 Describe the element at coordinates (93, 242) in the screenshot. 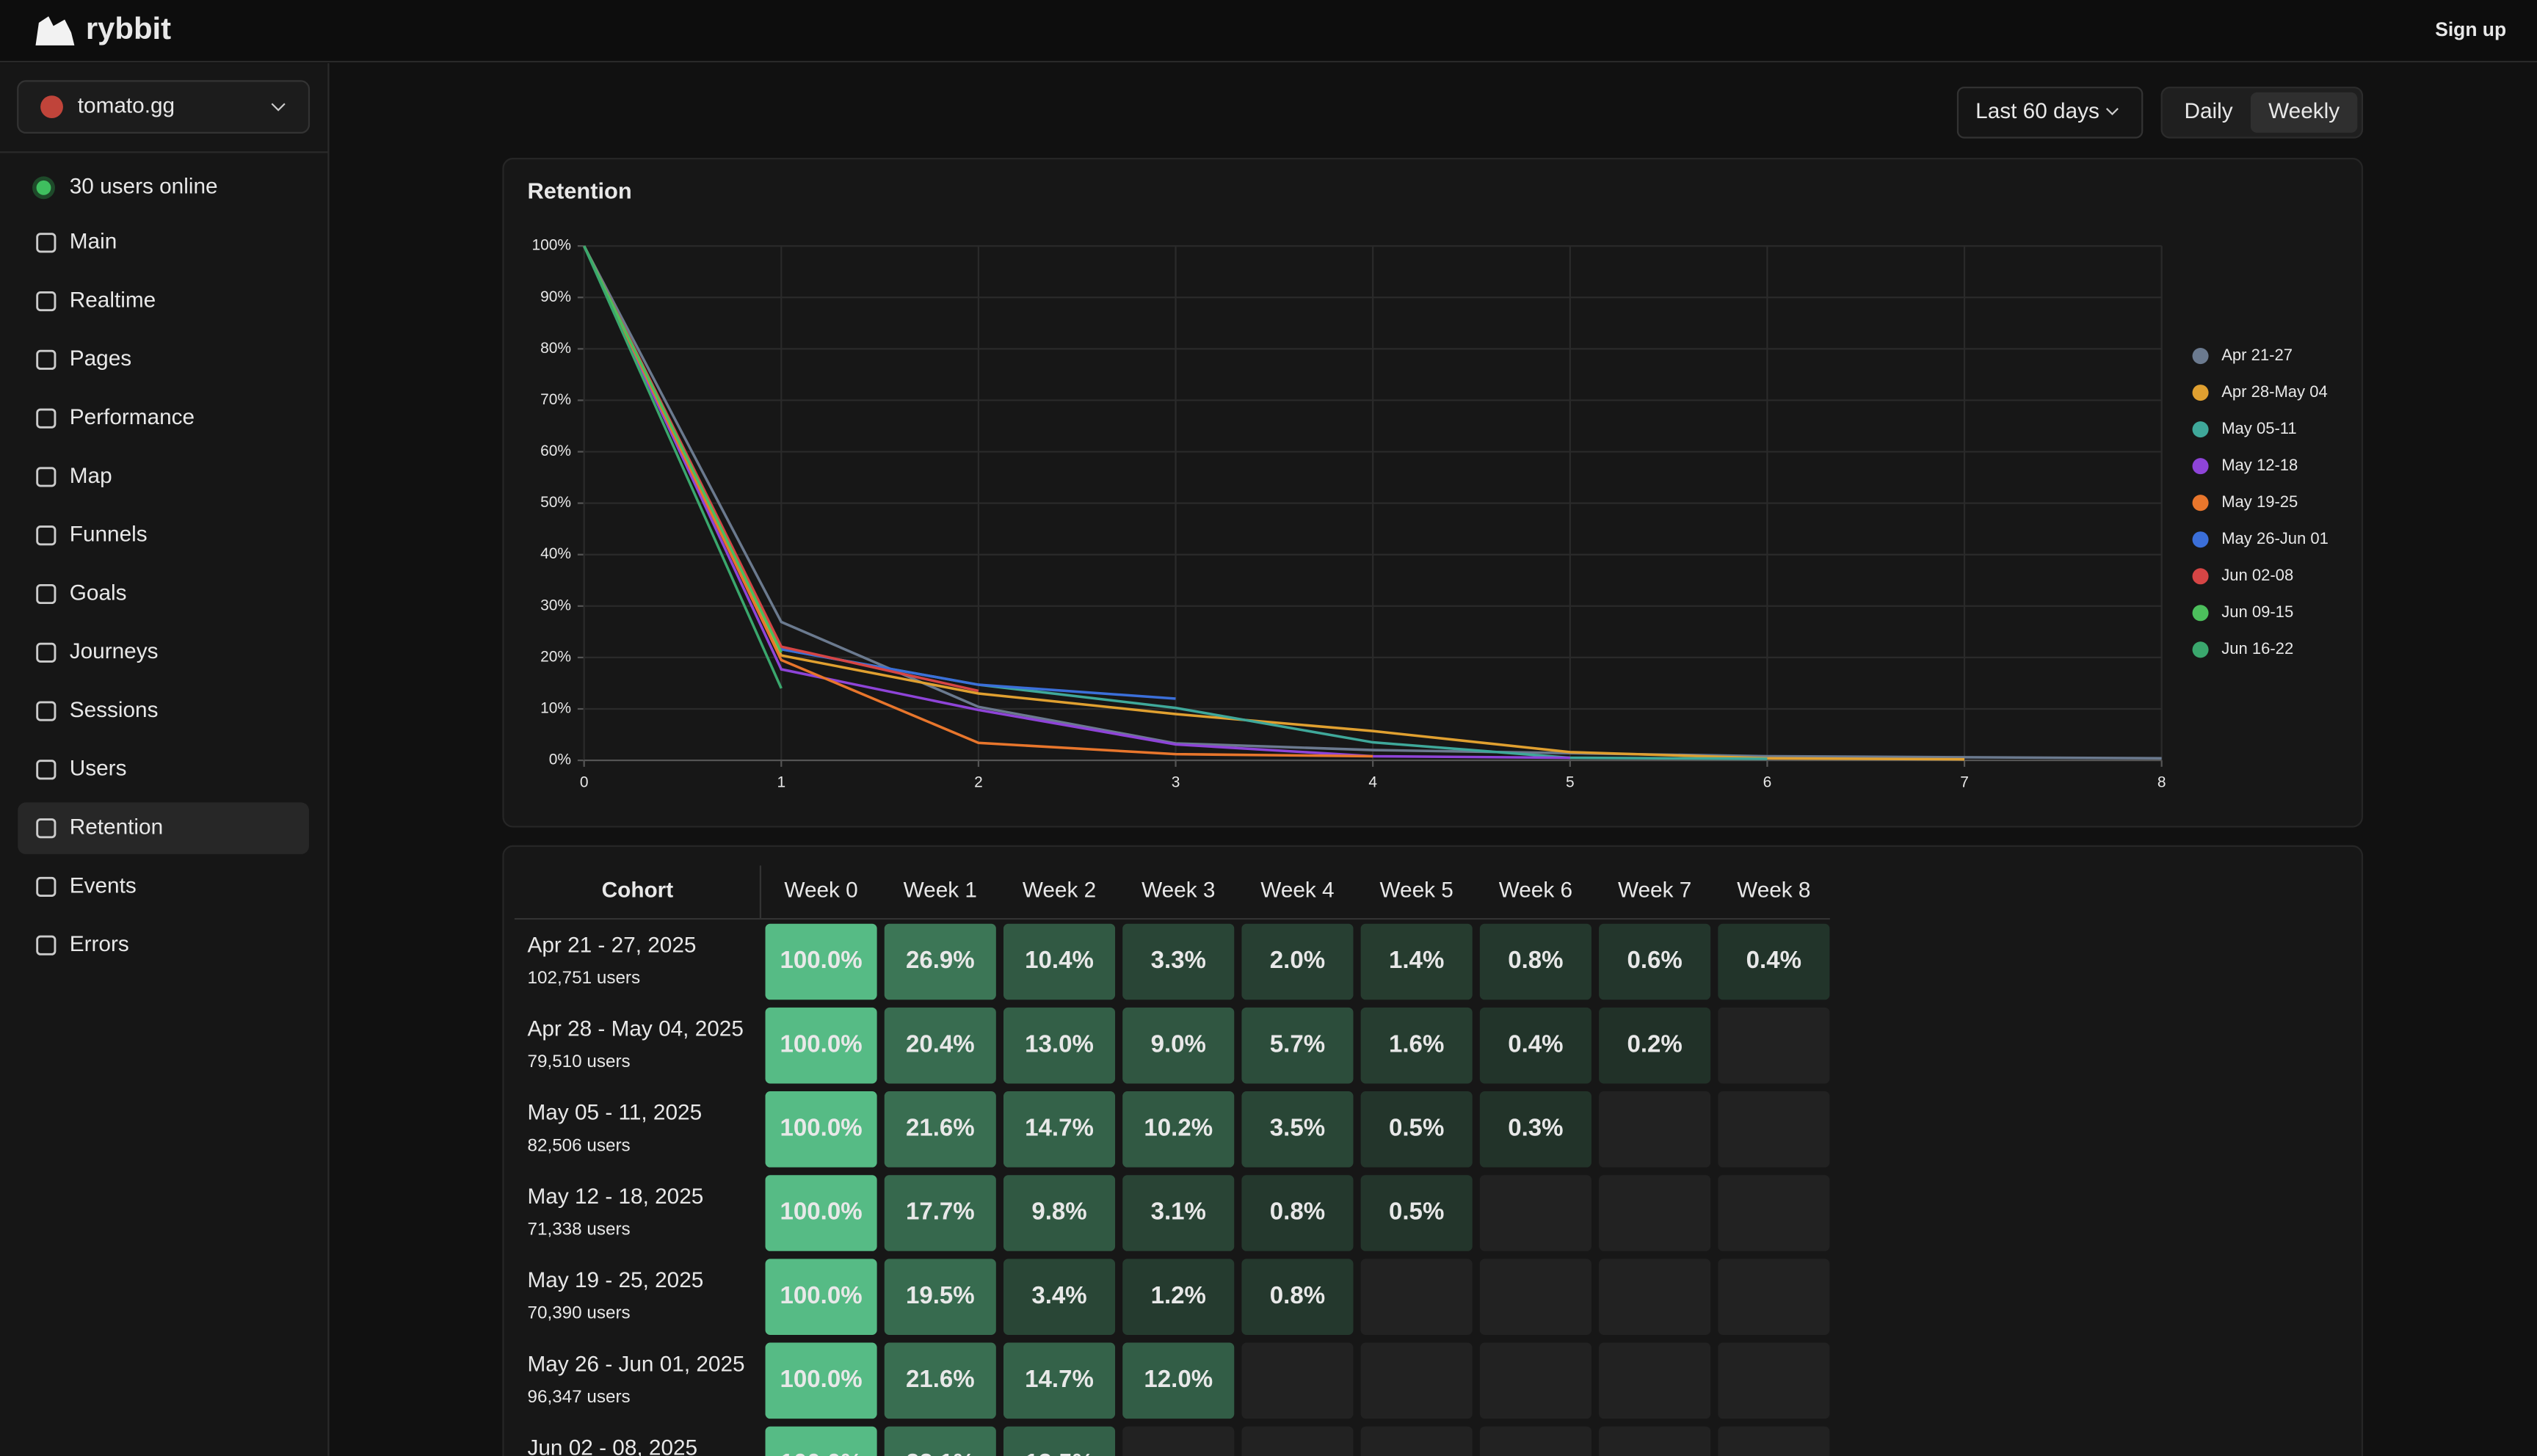

I see `nav-item: Main` at that location.